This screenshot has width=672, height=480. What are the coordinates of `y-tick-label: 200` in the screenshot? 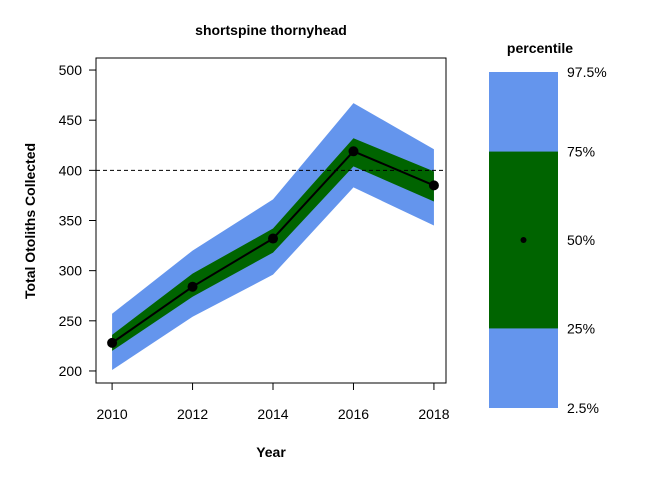 It's located at (71, 371).